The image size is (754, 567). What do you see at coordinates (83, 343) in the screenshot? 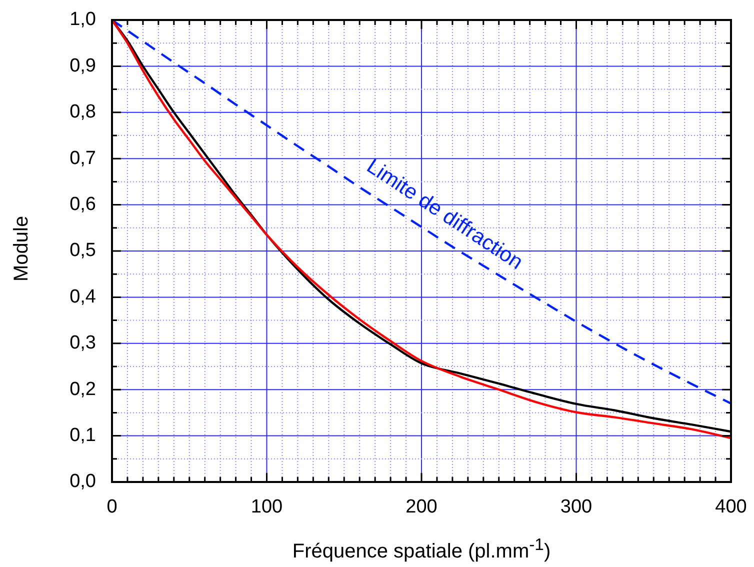
I see `y-tick-label: 0,3` at bounding box center [83, 343].